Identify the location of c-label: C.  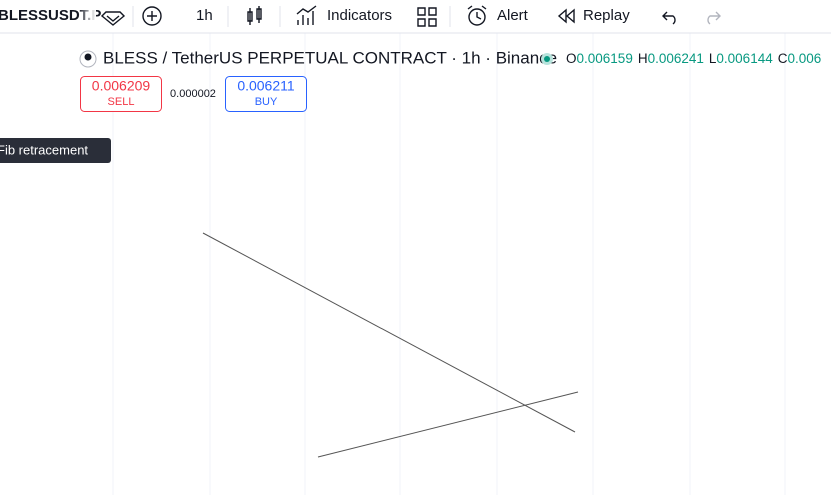
(783, 58).